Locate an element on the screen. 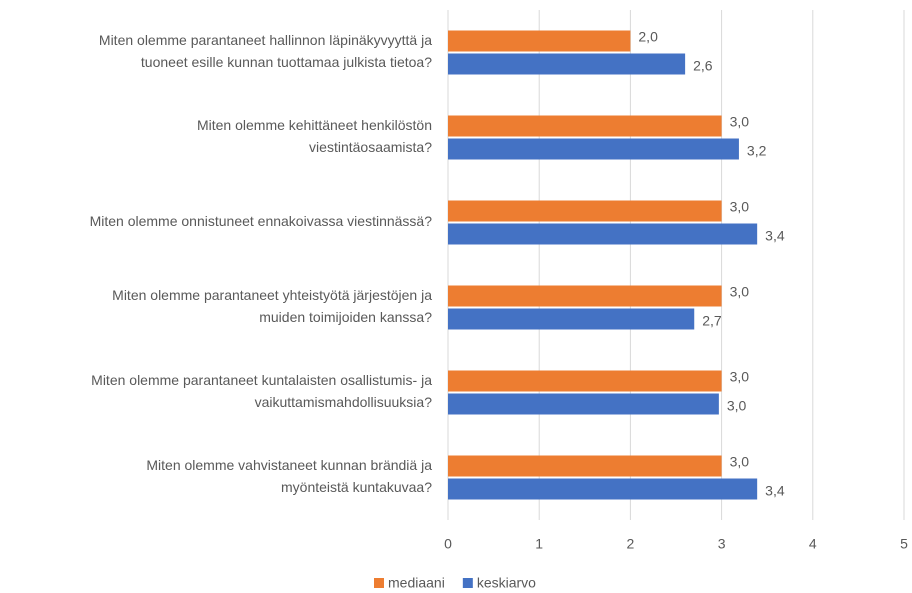 This screenshot has width=912, height=593. legend-label: mediaani is located at coordinates (416, 583).